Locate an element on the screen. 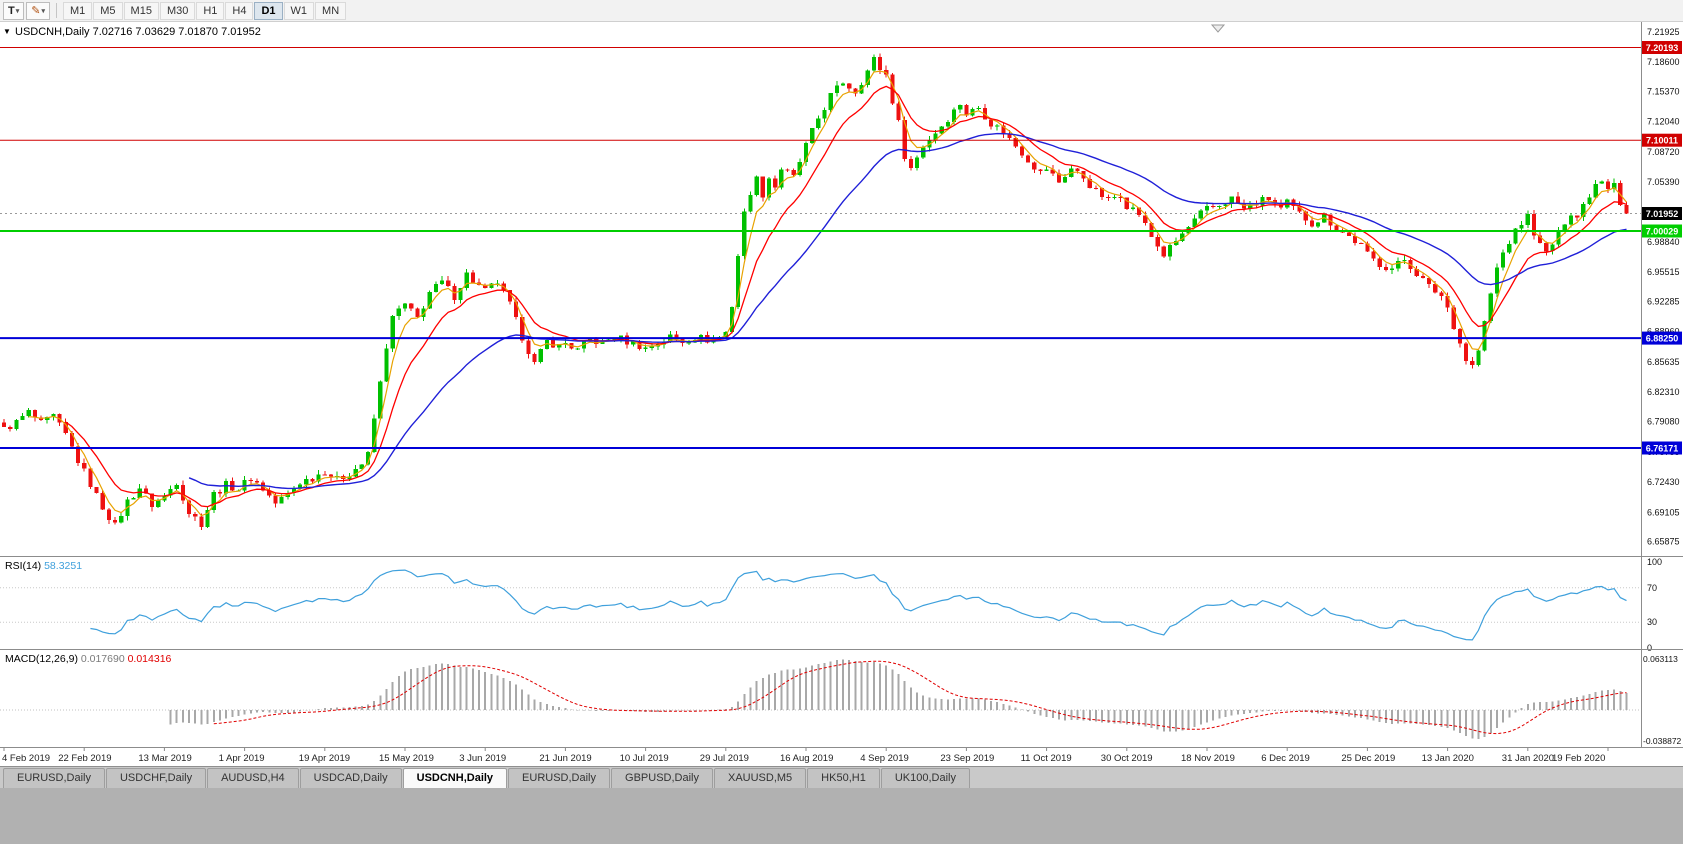  svg-text: 70 is located at coordinates (1652, 588).